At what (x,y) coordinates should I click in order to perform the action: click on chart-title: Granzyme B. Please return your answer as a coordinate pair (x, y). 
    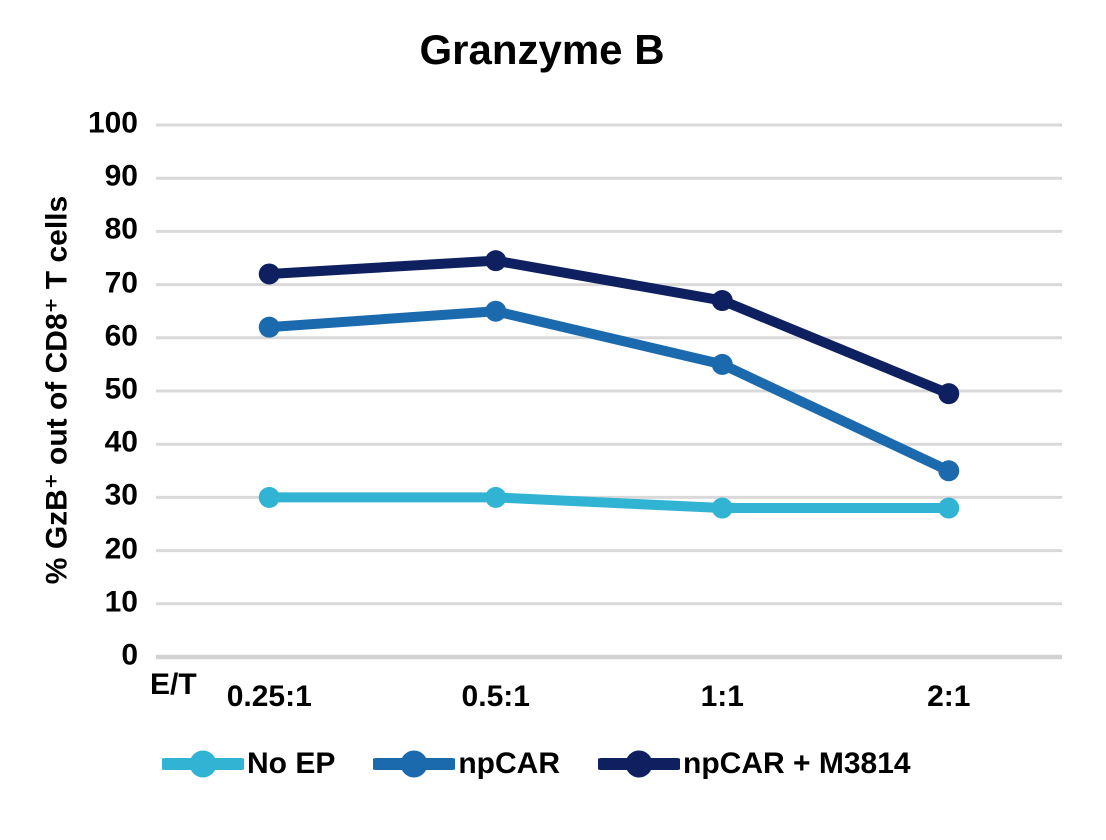
    Looking at the image, I should click on (542, 49).